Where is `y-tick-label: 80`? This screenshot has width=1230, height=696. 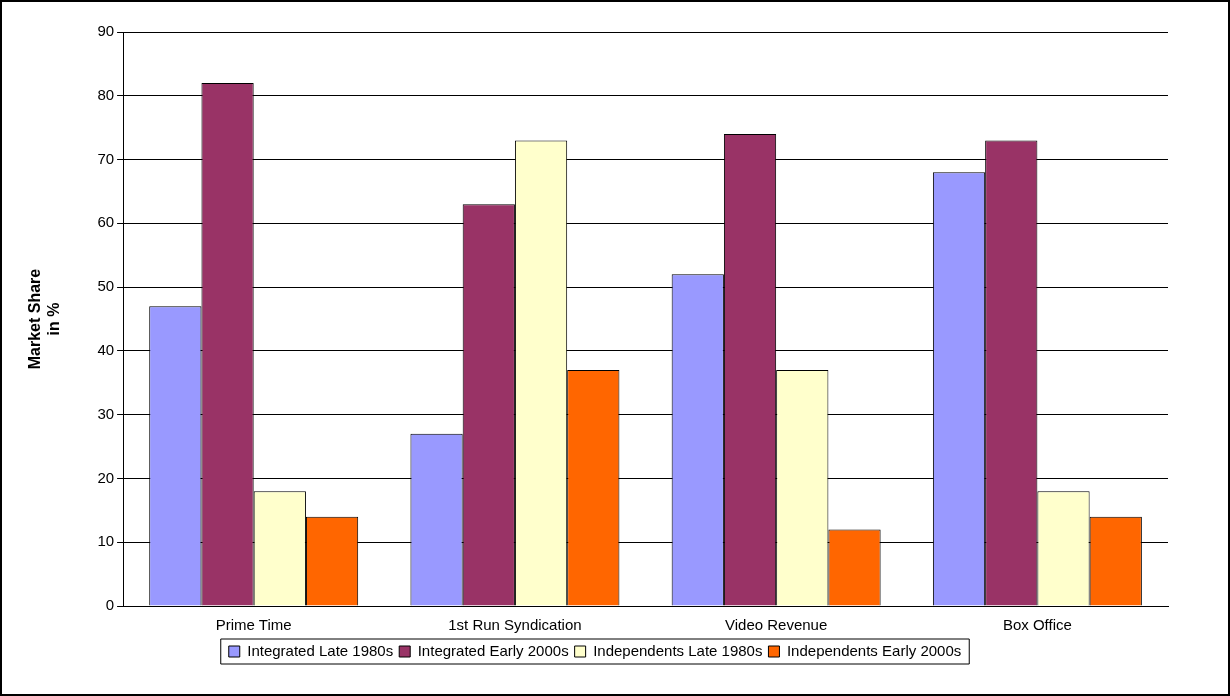
y-tick-label: 80 is located at coordinates (106, 94).